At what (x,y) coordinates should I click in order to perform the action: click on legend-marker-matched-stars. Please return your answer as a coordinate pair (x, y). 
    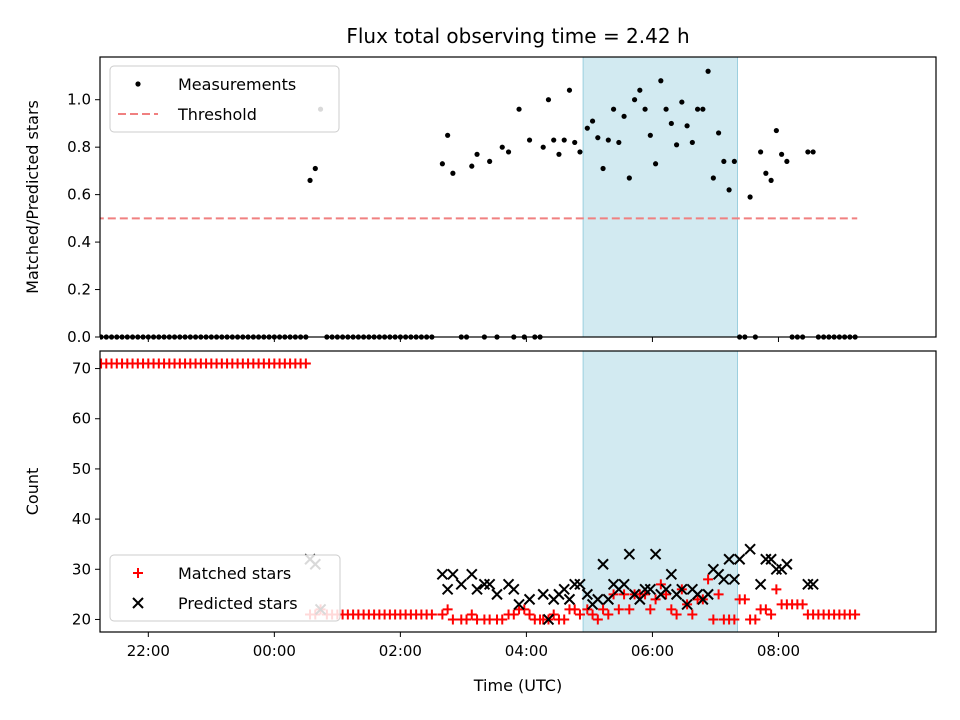
    Looking at the image, I should click on (138, 573).